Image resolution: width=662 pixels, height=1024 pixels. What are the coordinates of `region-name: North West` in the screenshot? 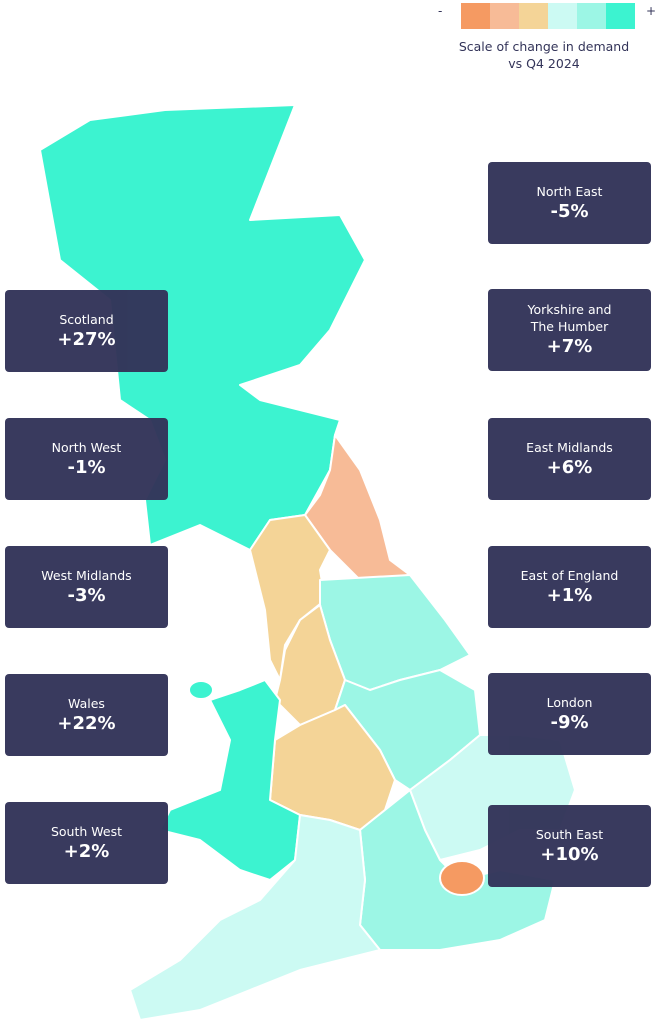 It's located at (86, 447).